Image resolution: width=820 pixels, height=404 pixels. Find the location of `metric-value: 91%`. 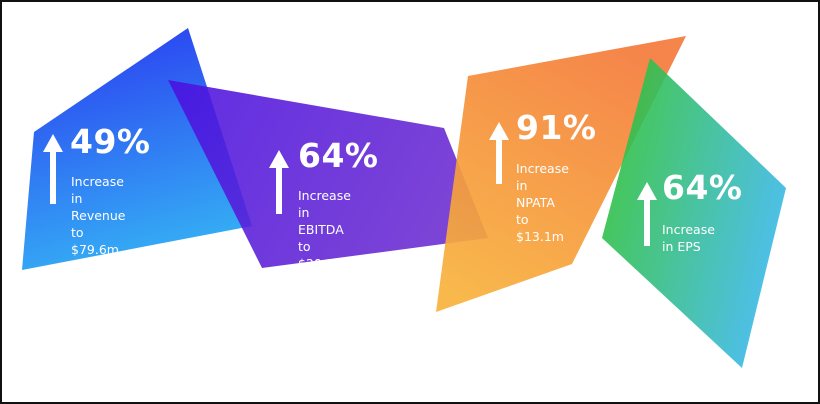

metric-value: 91% is located at coordinates (556, 127).